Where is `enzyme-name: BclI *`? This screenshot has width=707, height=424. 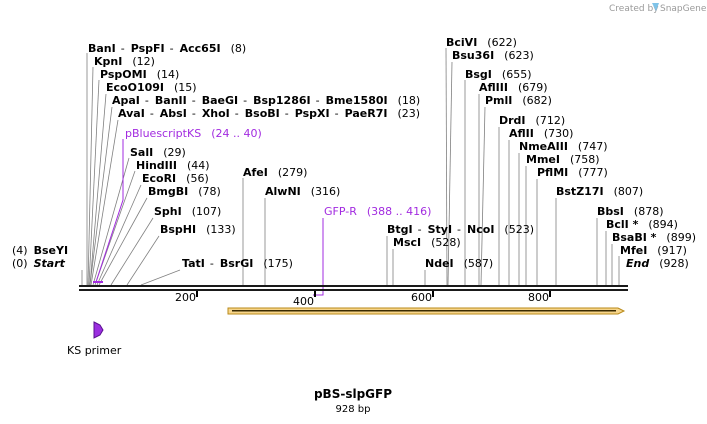
enzyme-name: BclI * is located at coordinates (622, 224).